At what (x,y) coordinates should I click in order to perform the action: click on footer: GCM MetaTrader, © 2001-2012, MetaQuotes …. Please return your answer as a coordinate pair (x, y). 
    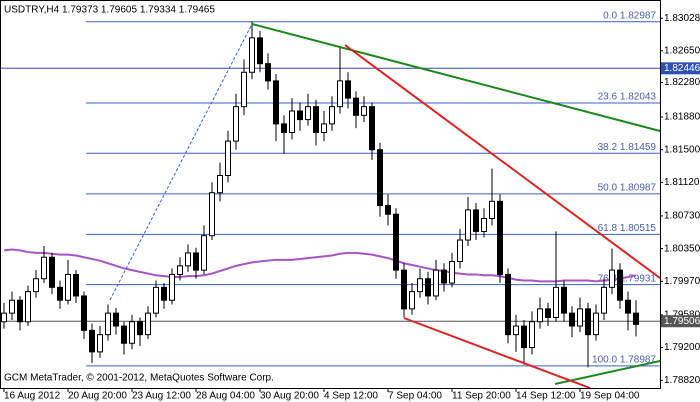
    Looking at the image, I should click on (139, 378).